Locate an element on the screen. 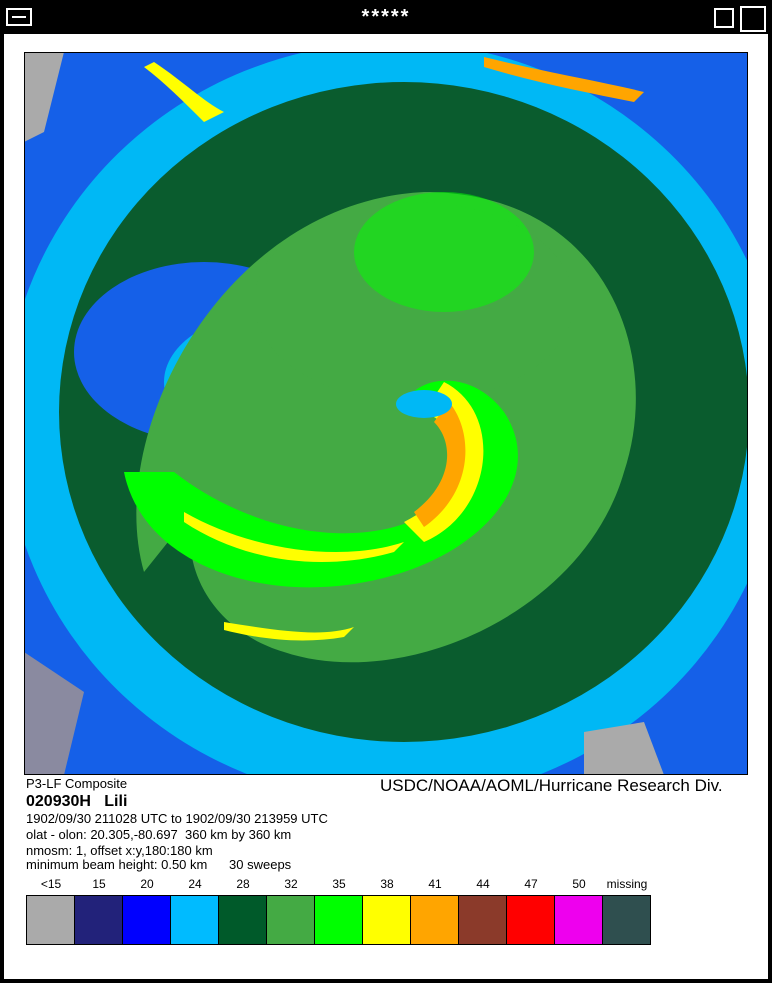 The height and width of the screenshot is (983, 772). maximize-button is located at coordinates (753, 19).